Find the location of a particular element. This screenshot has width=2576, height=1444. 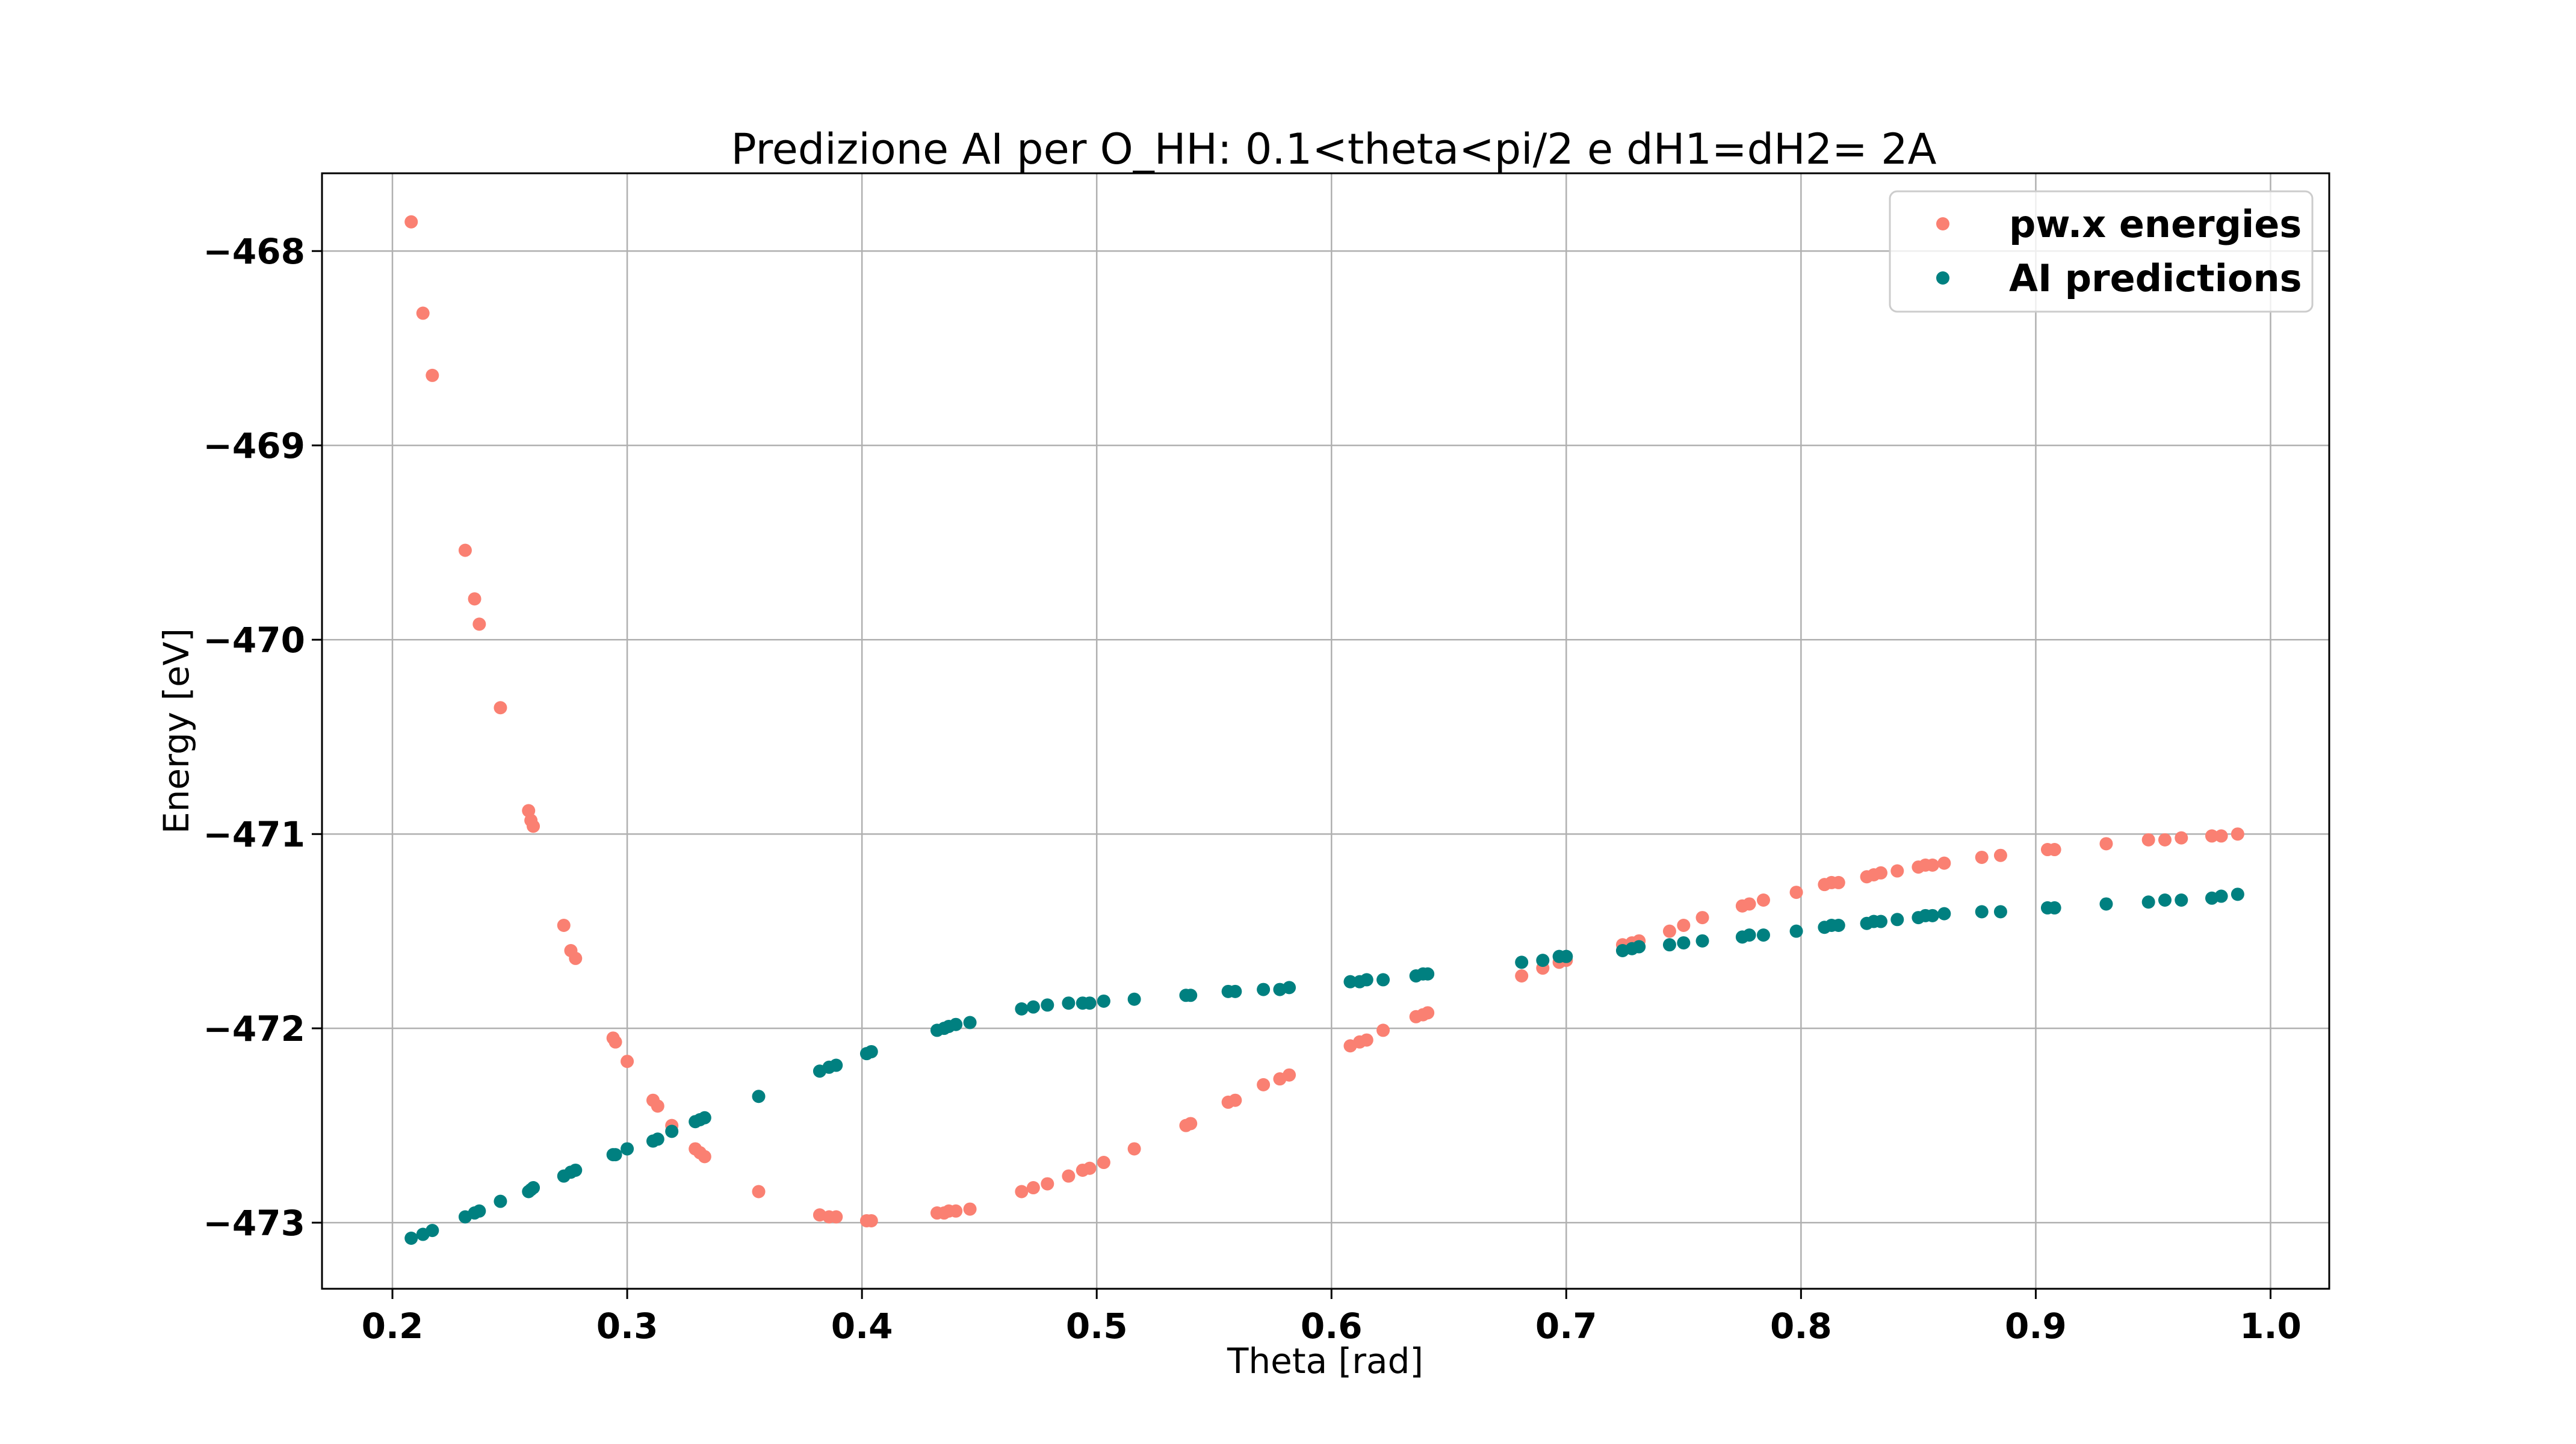

y-tick-label: −473 is located at coordinates (254, 1223).